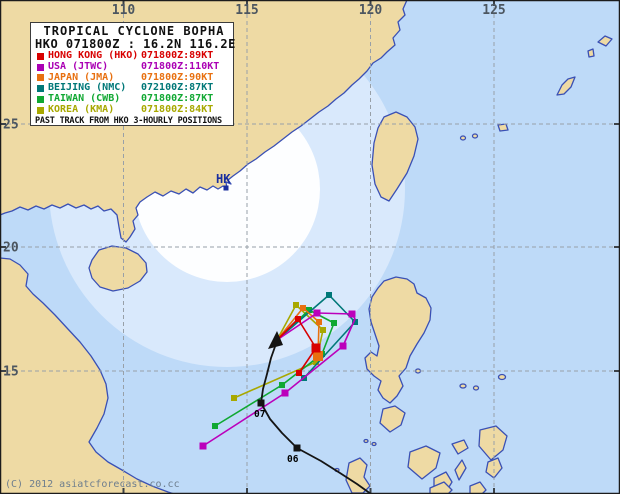 The width and height of the screenshot is (620, 494). Describe the element at coordinates (87, 88) in the screenshot. I see `agency-name: BEIJING (NMC)` at that location.